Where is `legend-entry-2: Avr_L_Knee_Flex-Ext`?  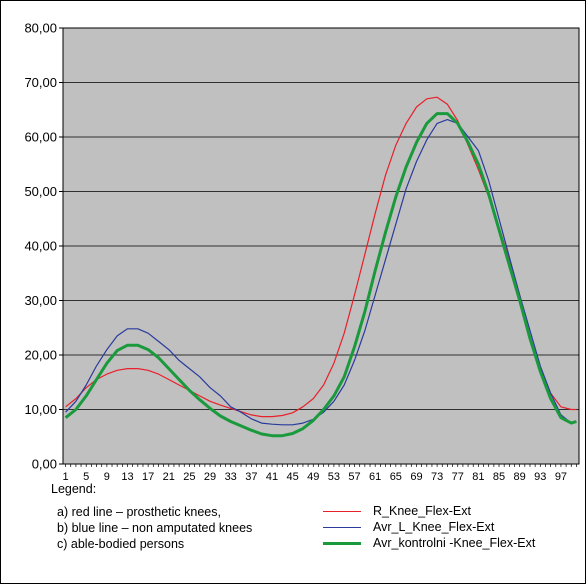 legend-entry-2: Avr_L_Knee_Flex-Ext is located at coordinates (429, 527).